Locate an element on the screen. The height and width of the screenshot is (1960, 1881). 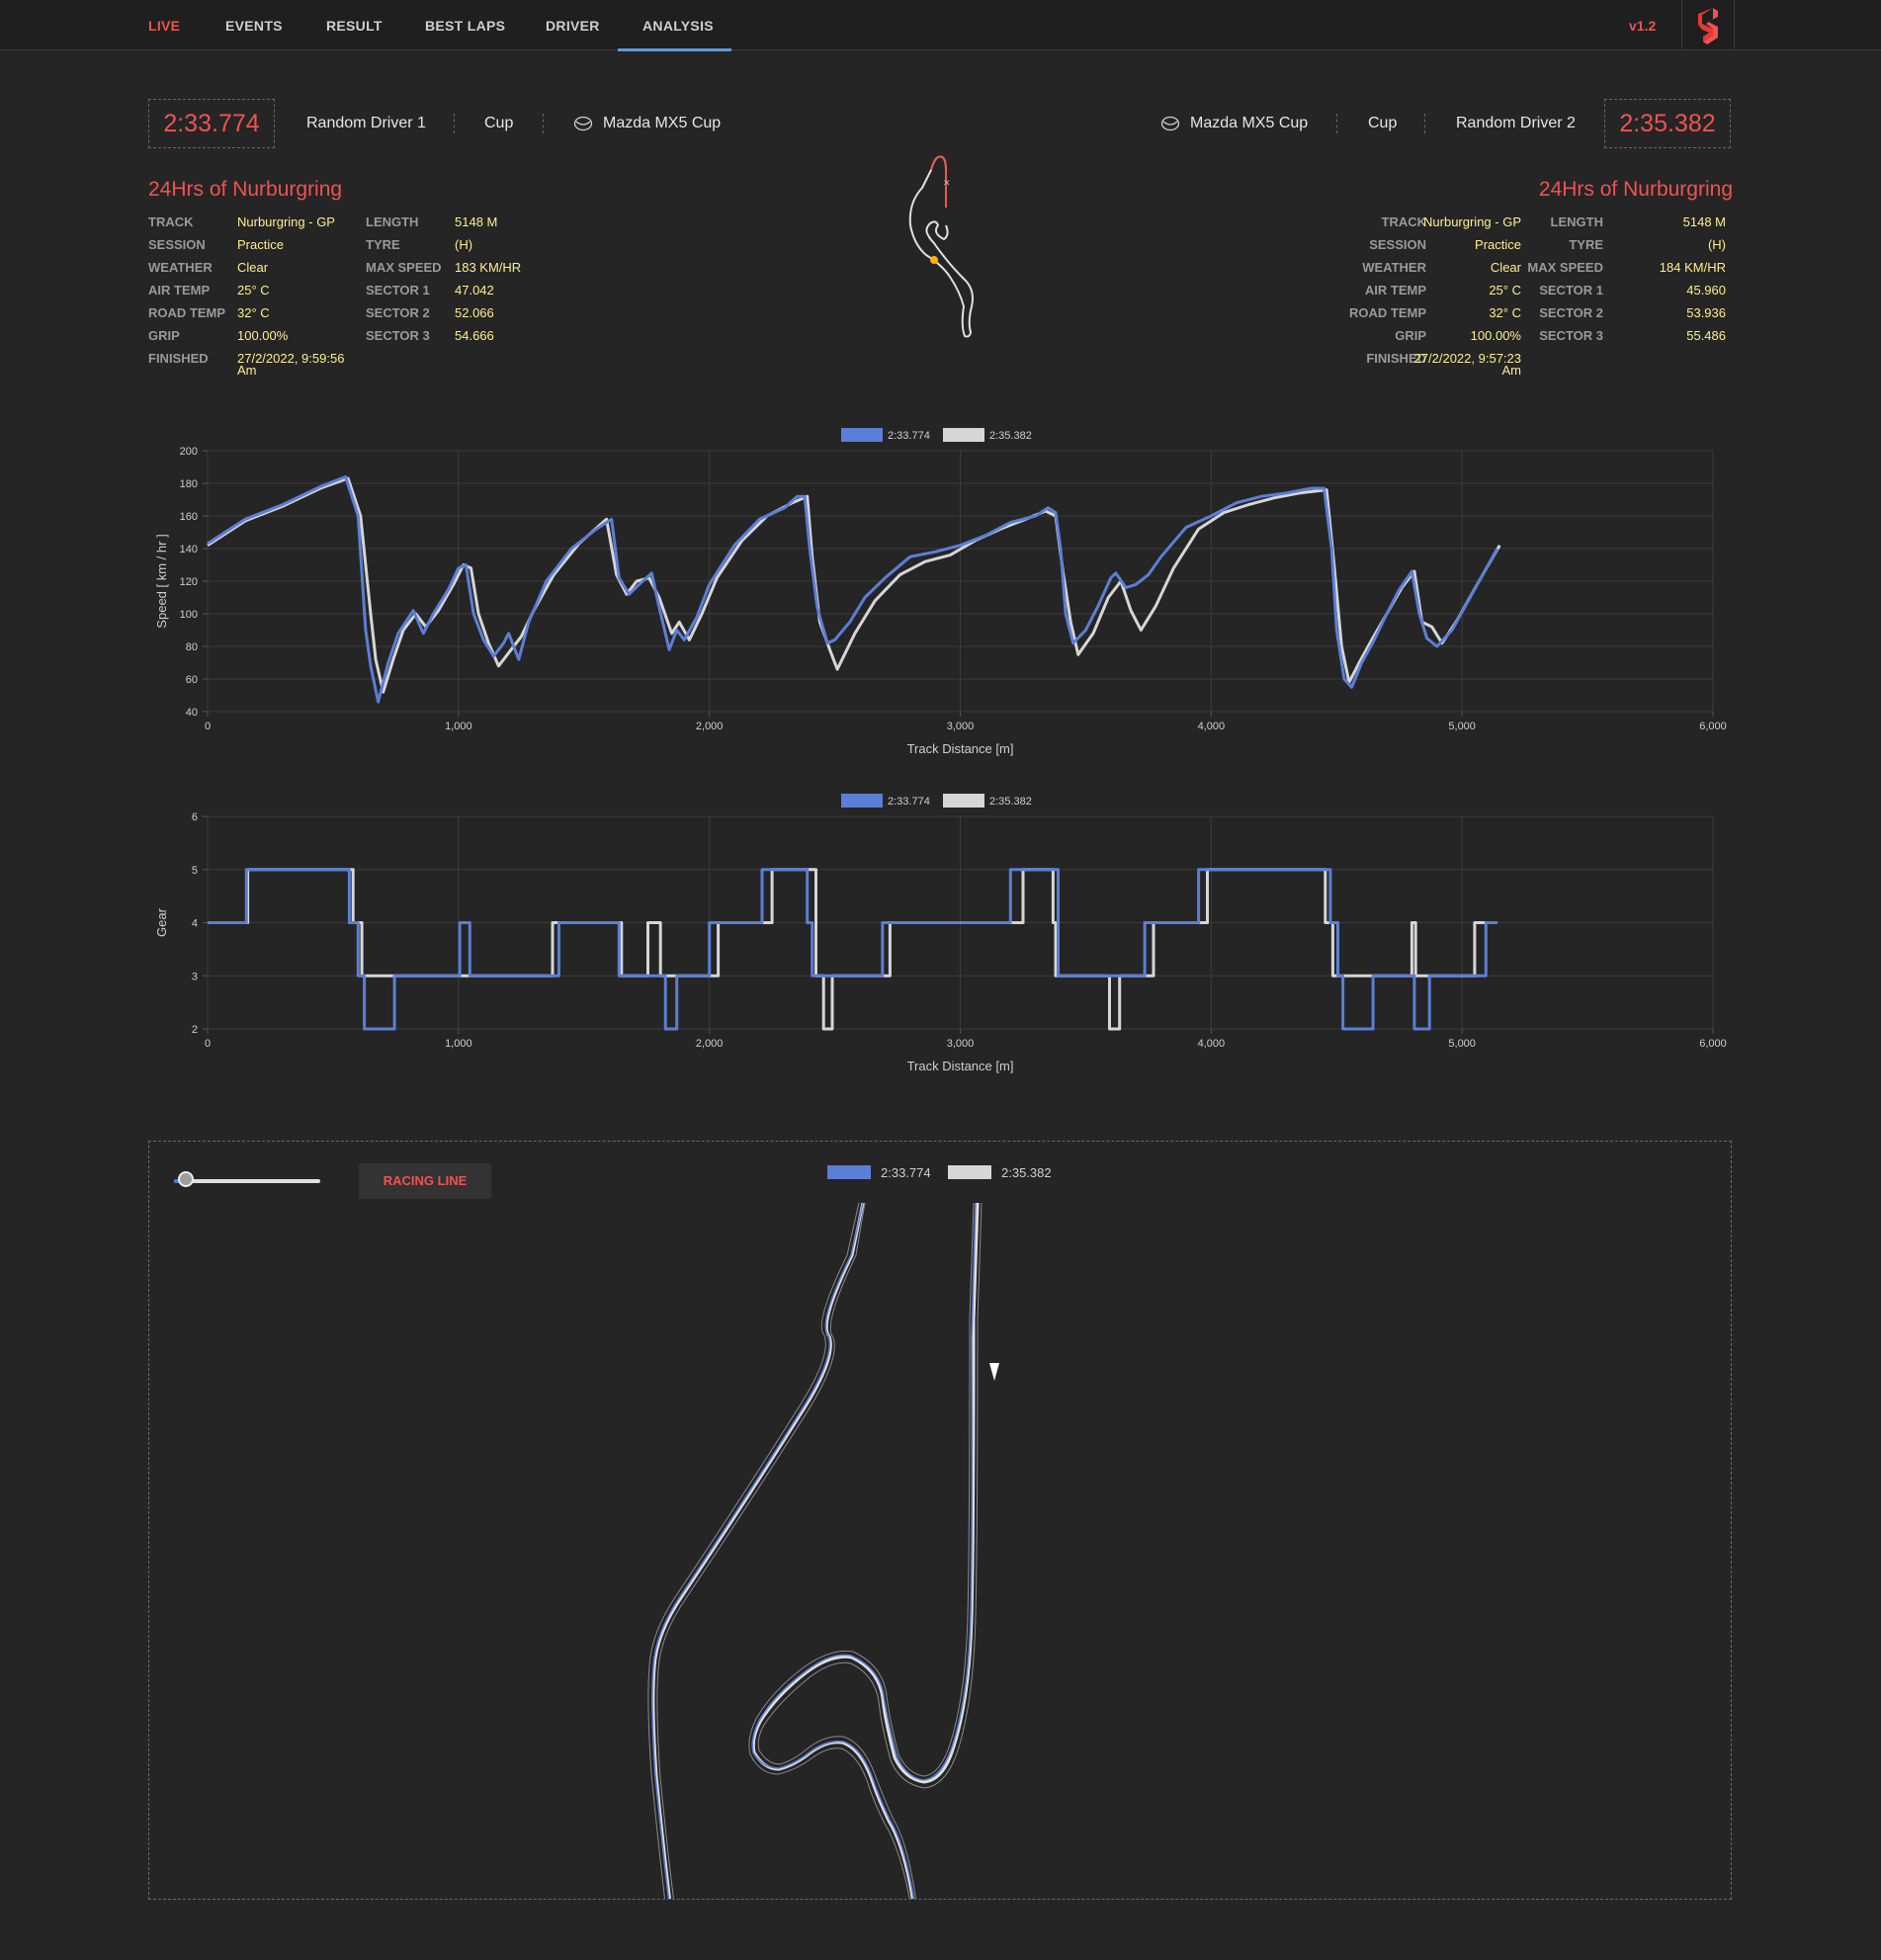
info-value: 184 KM/HR is located at coordinates (1693, 268).